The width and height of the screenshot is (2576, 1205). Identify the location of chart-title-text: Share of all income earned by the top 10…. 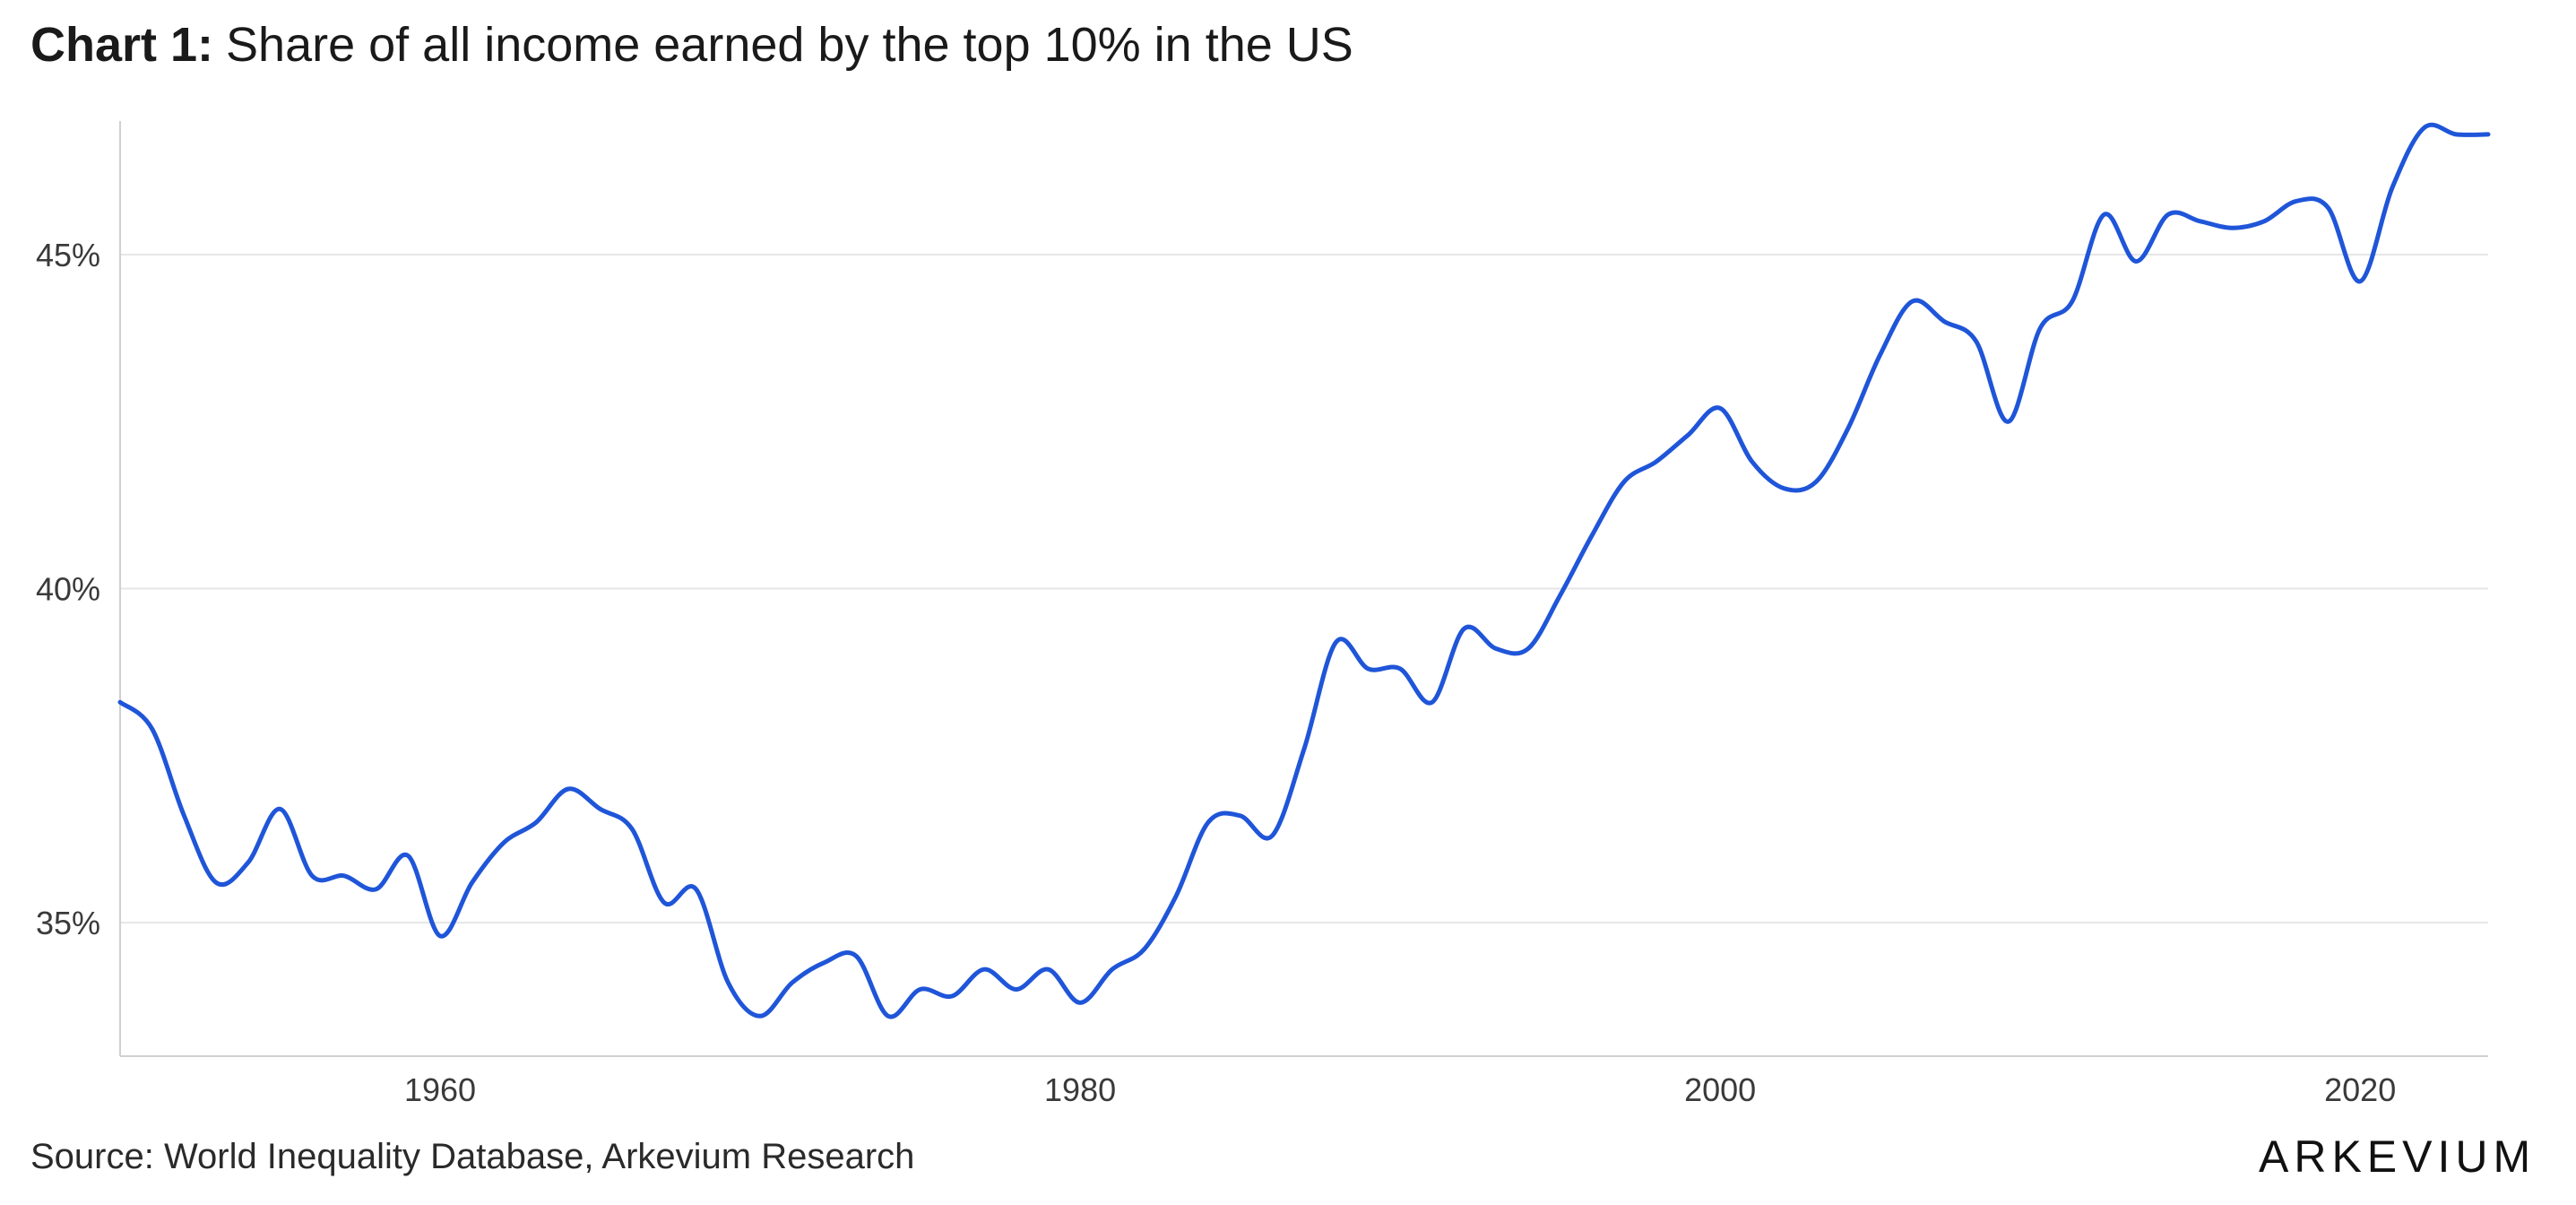
(789, 45).